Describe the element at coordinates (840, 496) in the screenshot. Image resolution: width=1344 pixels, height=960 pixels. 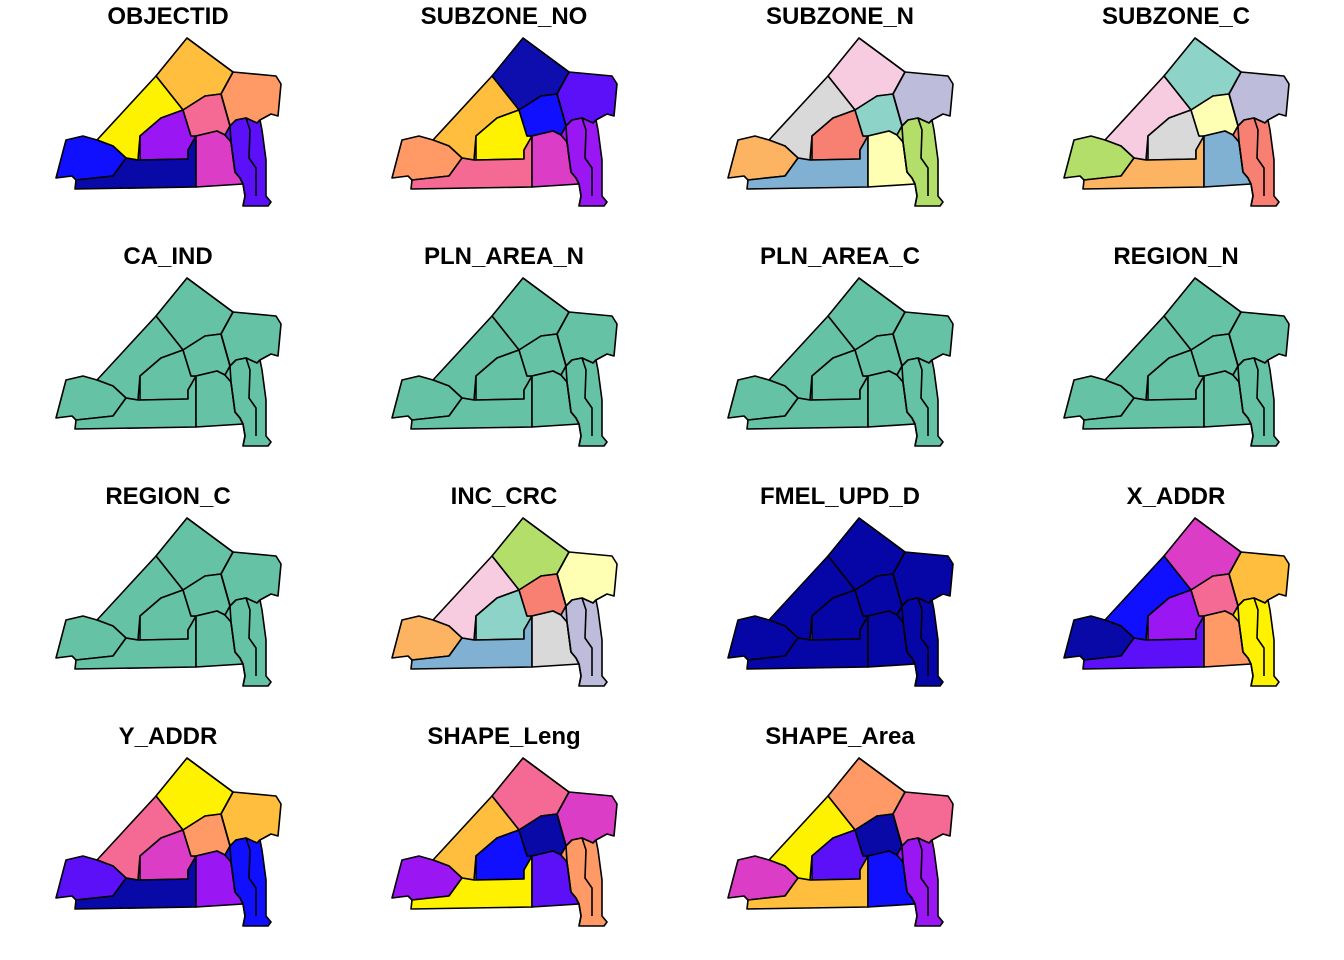
I see `panel-title: FMEL_UPD_D` at that location.